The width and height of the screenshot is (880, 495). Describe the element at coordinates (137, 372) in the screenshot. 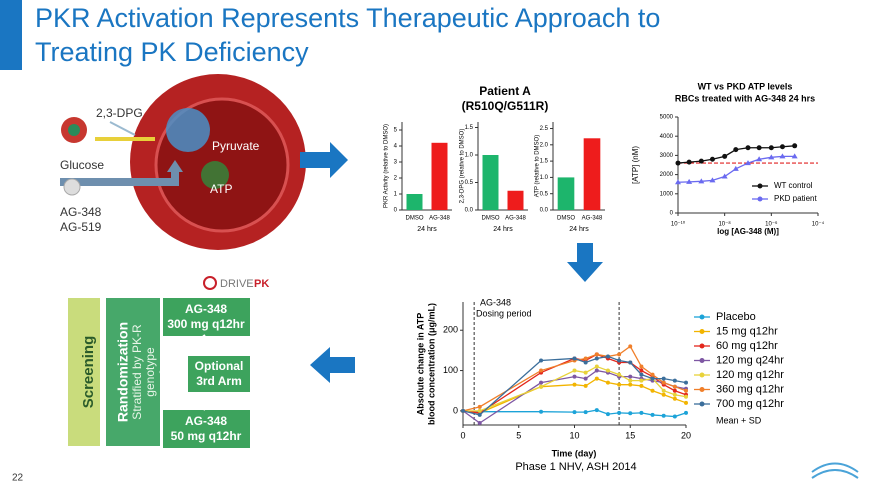

I see `label: Stratified by PK-R` at that location.